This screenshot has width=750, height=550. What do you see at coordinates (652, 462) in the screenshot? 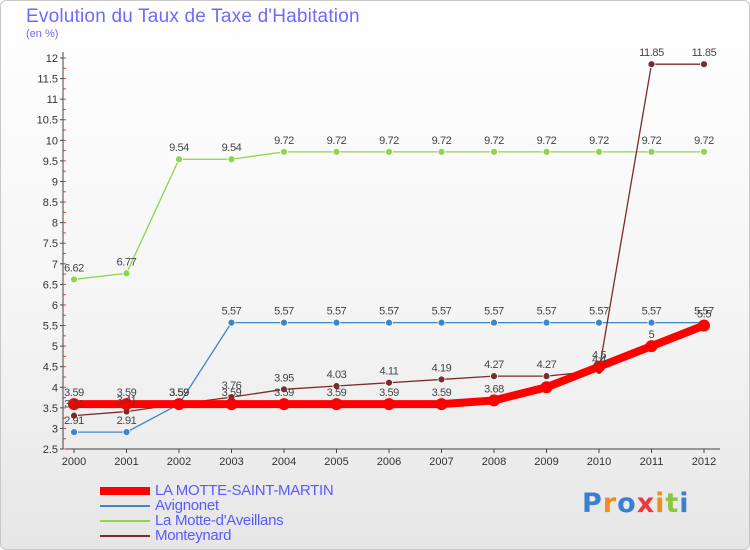
I see `x-tick-label: 2011` at bounding box center [652, 462].